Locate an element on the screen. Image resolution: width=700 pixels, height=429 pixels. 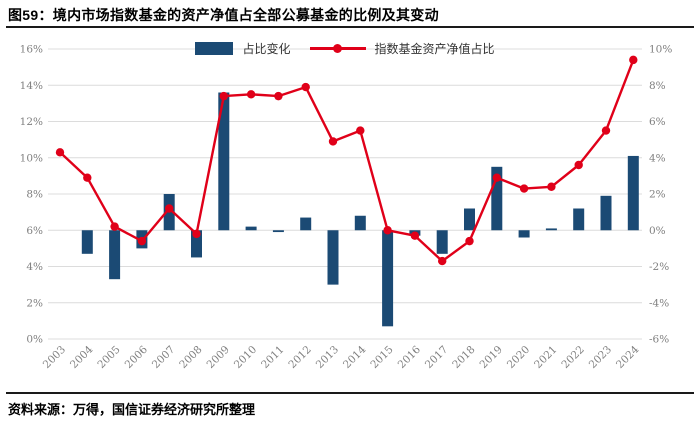
bar-2021 is located at coordinates (551, 229).